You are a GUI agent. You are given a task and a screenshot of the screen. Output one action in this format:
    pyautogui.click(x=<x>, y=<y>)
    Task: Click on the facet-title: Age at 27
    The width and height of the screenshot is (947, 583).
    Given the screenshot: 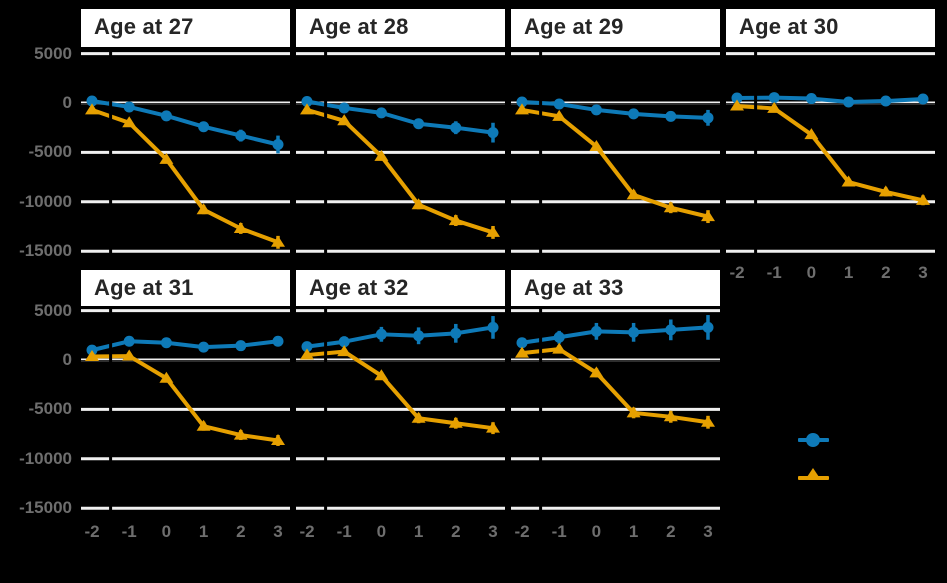 What is the action you would take?
    pyautogui.click(x=144, y=26)
    